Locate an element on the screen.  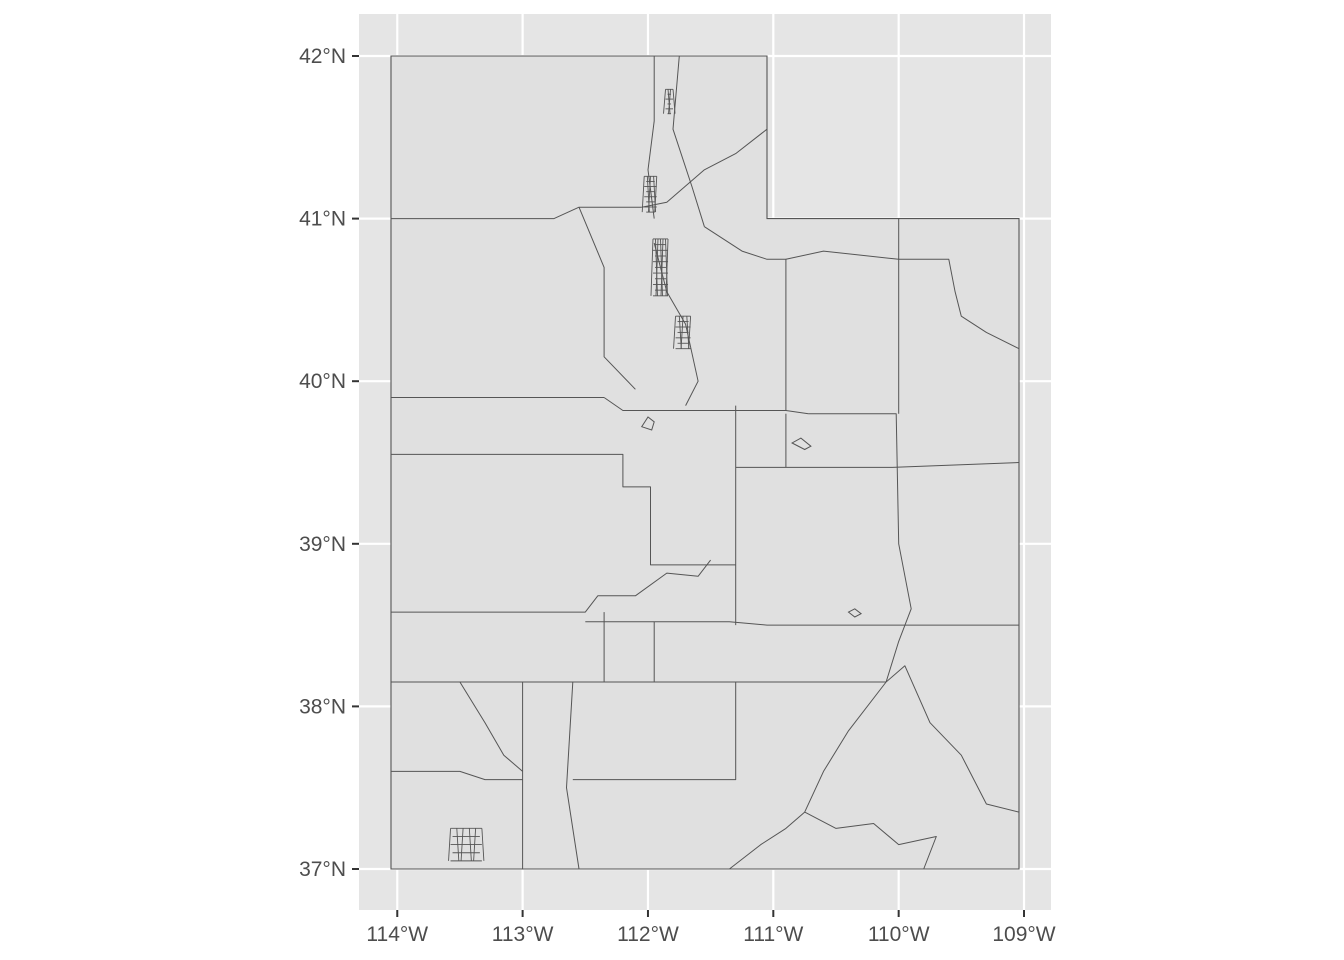
x-tick-label: 109°W is located at coordinates (1023, 934).